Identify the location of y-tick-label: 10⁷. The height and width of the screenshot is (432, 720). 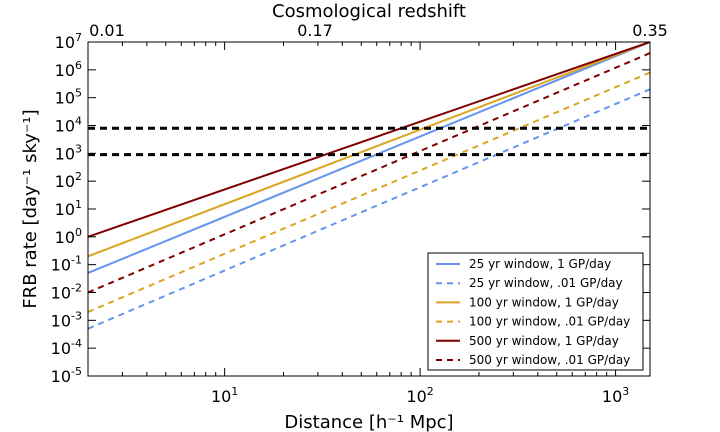
(68, 41).